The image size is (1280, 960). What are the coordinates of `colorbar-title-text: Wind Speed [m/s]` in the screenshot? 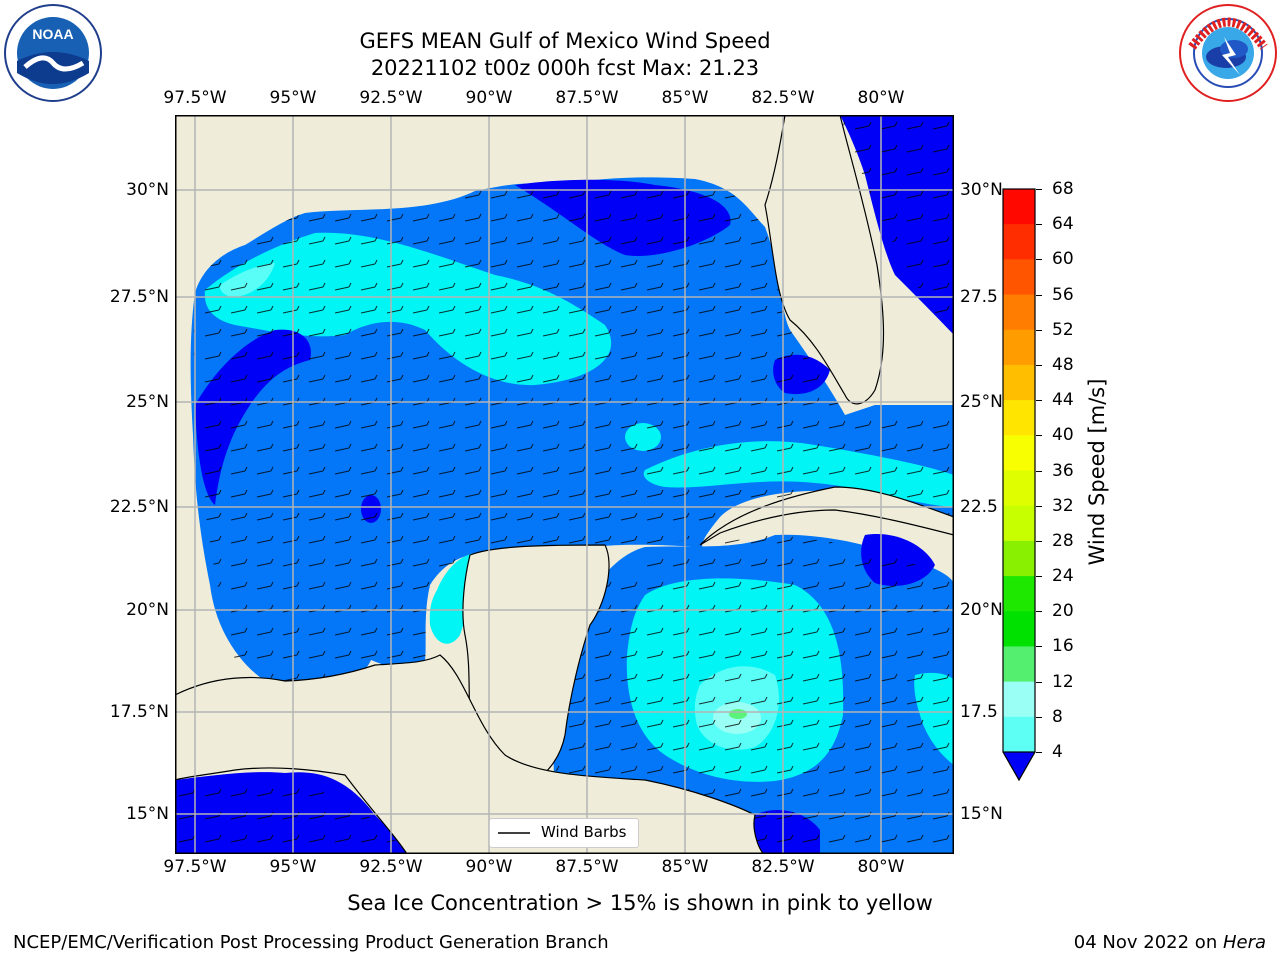 It's located at (1097, 472).